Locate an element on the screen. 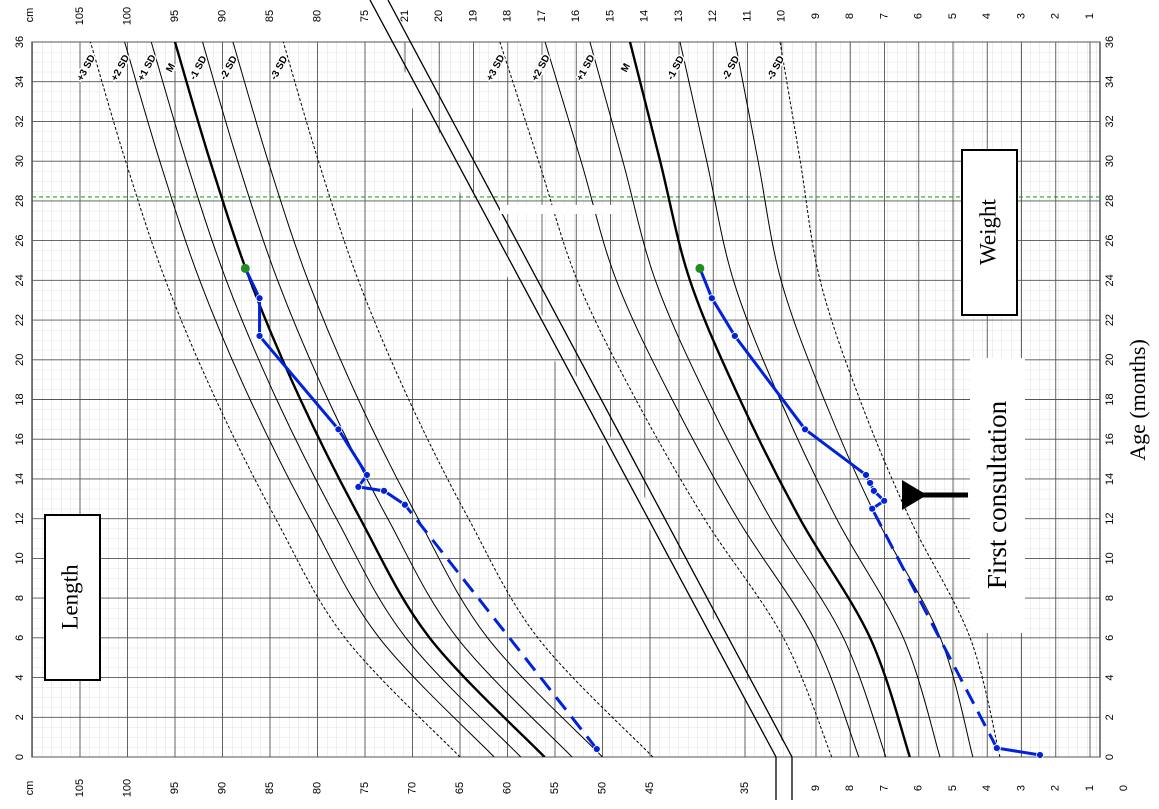  x-tick-label: 8 is located at coordinates (850, 16).